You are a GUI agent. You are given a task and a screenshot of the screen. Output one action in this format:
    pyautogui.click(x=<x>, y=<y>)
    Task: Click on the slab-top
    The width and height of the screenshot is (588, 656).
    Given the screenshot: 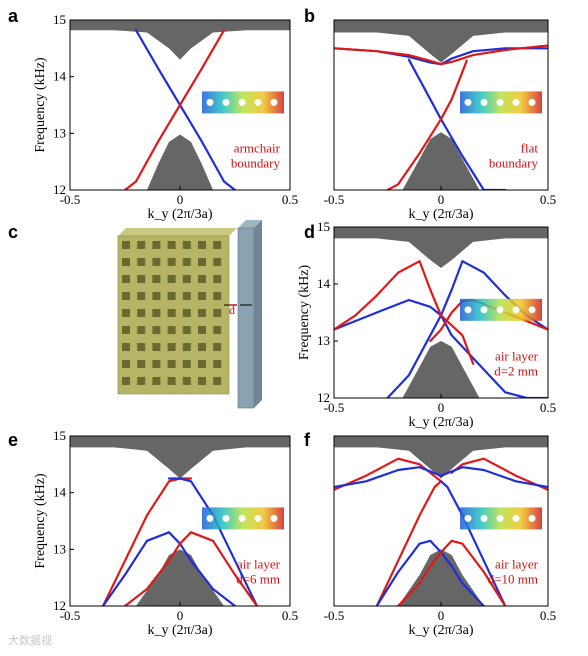 What is the action you would take?
    pyautogui.click(x=177, y=232)
    